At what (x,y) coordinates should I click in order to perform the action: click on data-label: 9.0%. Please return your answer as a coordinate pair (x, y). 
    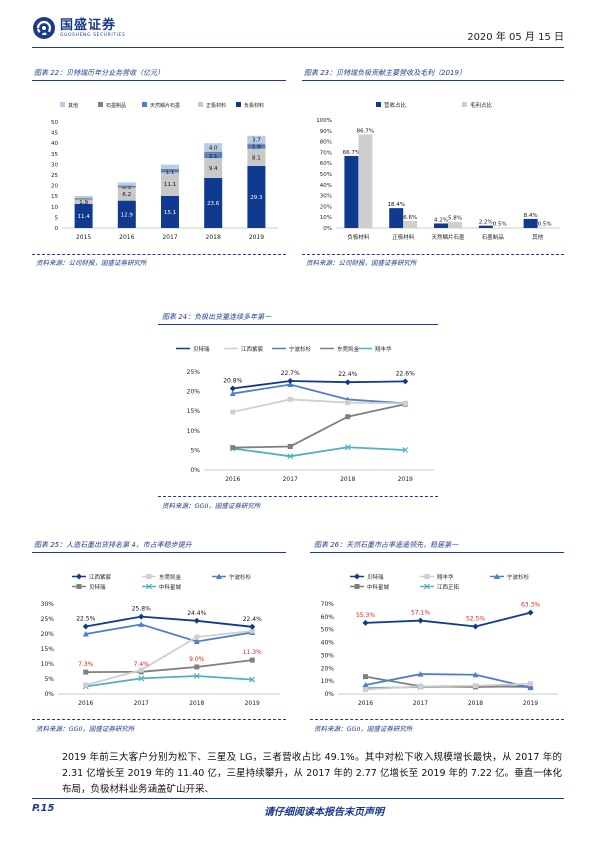
    Looking at the image, I should click on (197, 659).